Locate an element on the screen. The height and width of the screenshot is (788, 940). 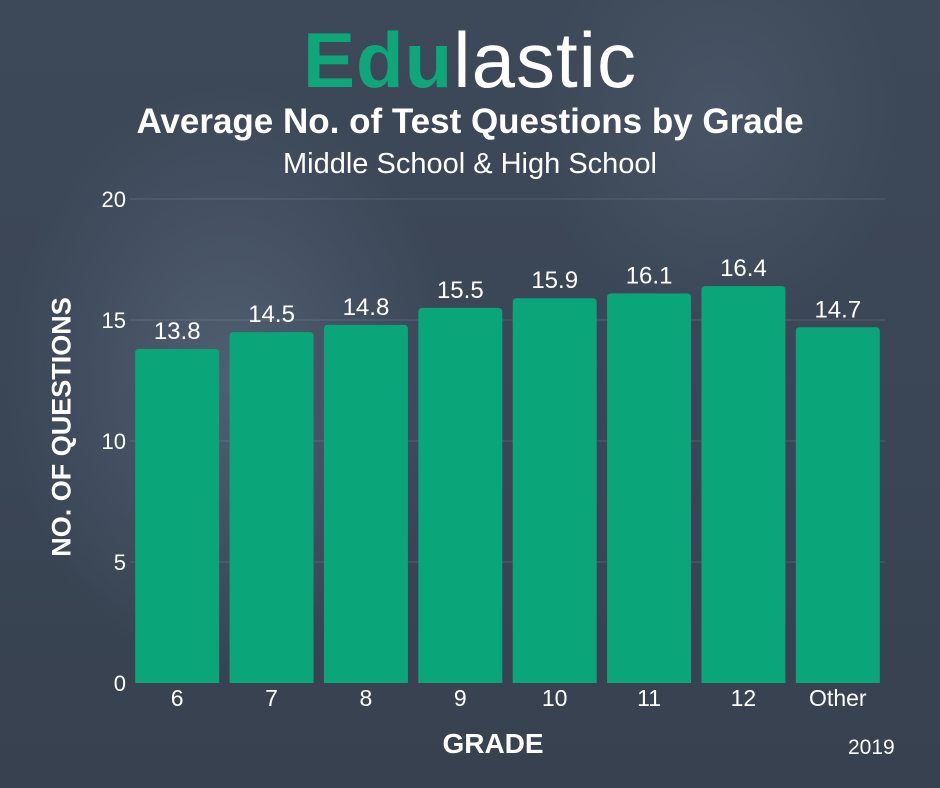
y-tick-label: 10 is located at coordinates (114, 441).